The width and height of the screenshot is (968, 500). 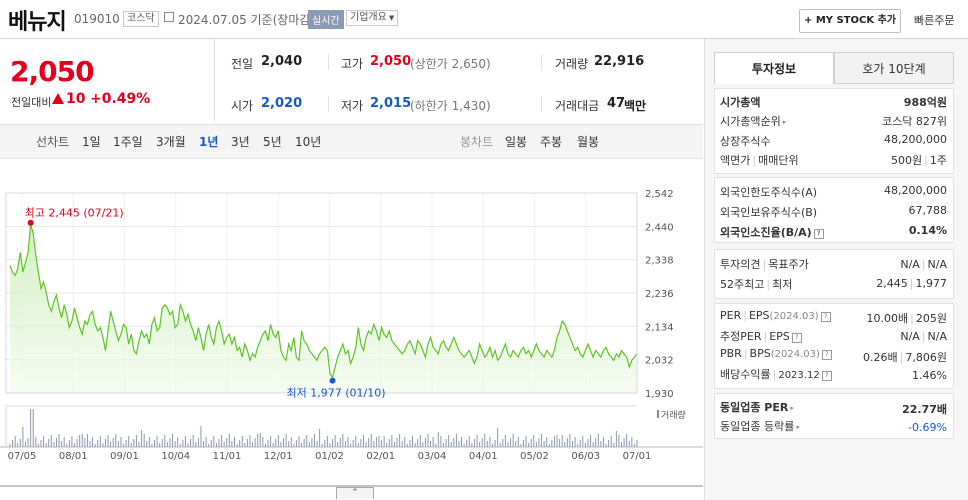 What do you see at coordinates (788, 264) in the screenshot?
I see `target-text: 목표주가` at bounding box center [788, 264].